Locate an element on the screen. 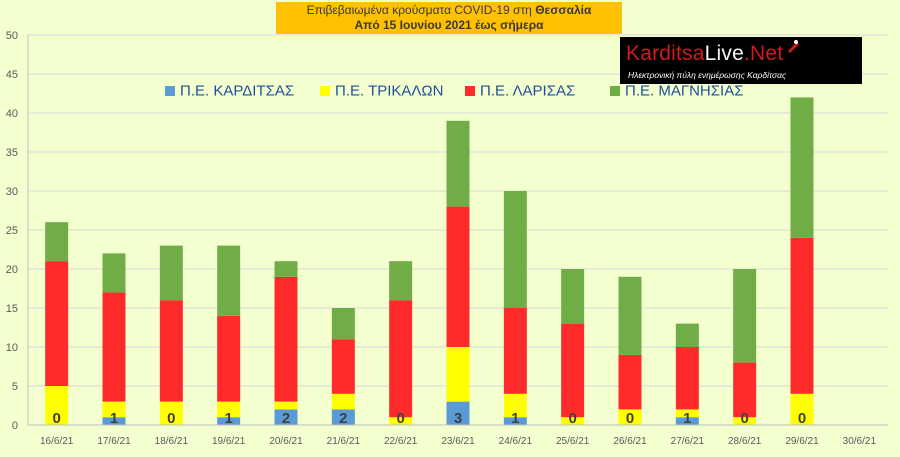 Image resolution: width=900 pixels, height=457 pixels. x-tick-label: 25/6/21 is located at coordinates (573, 441).